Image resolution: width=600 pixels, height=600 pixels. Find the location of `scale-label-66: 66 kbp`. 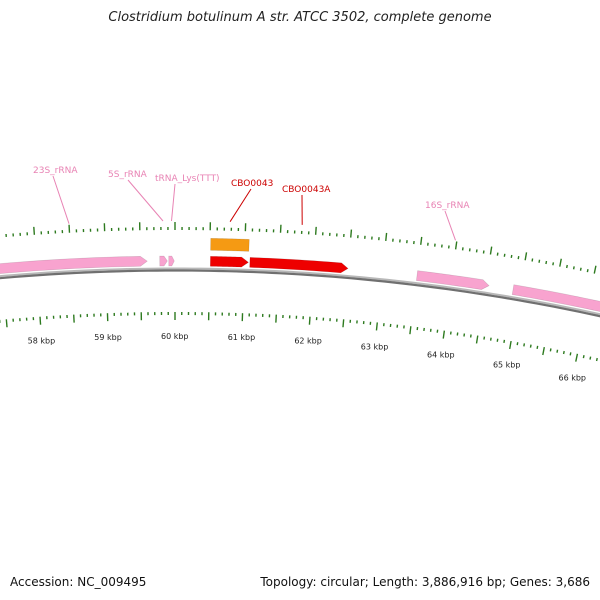

scale-label-66: 66 kbp is located at coordinates (572, 377).